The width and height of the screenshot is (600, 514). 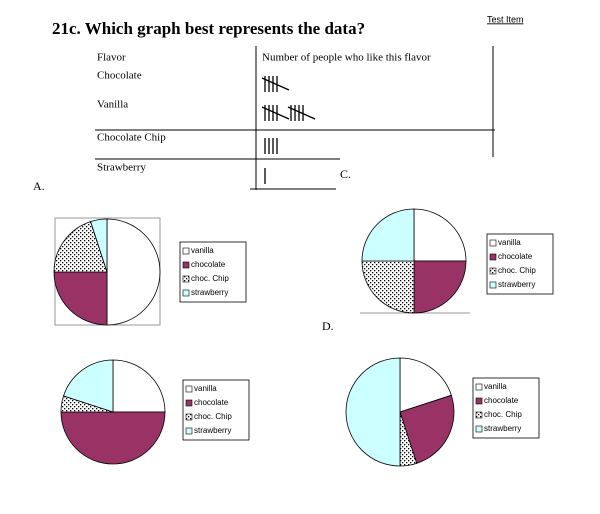 What do you see at coordinates (345, 174) in the screenshot?
I see `option-label: C.` at bounding box center [345, 174].